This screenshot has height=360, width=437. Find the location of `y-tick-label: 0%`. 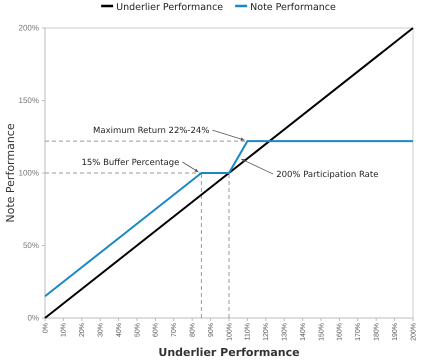

y-tick-label: 0% is located at coordinates (33, 318).